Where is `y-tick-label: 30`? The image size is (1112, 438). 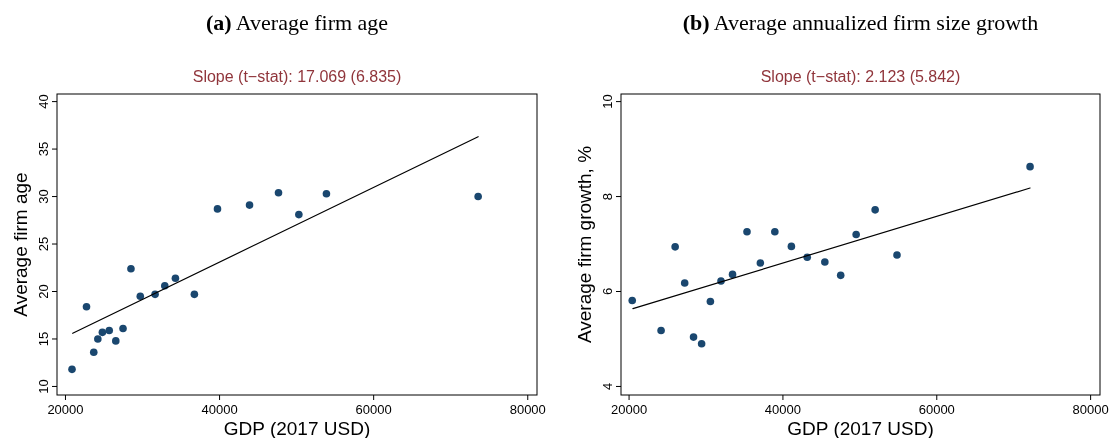
y-tick-label: 30 is located at coordinates (43, 196).